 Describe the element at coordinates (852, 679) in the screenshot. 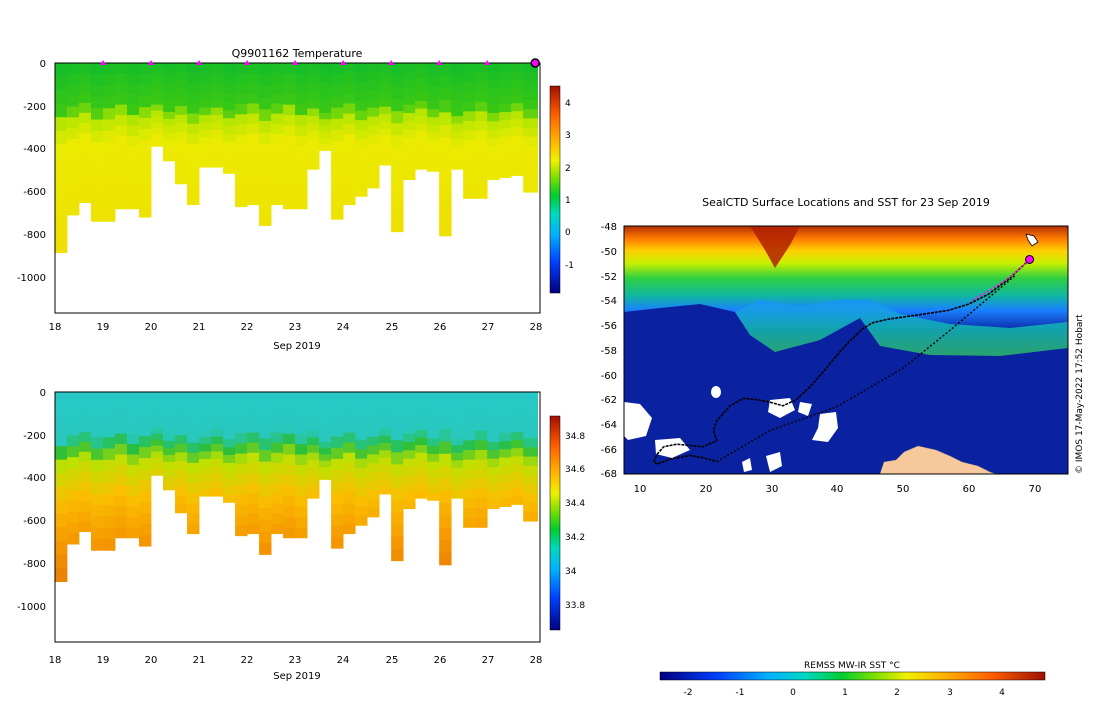

I see `sst-colorbar-panel: REMSS MW-IR SST °C -2 -1 0 1 2 3 4` at that location.